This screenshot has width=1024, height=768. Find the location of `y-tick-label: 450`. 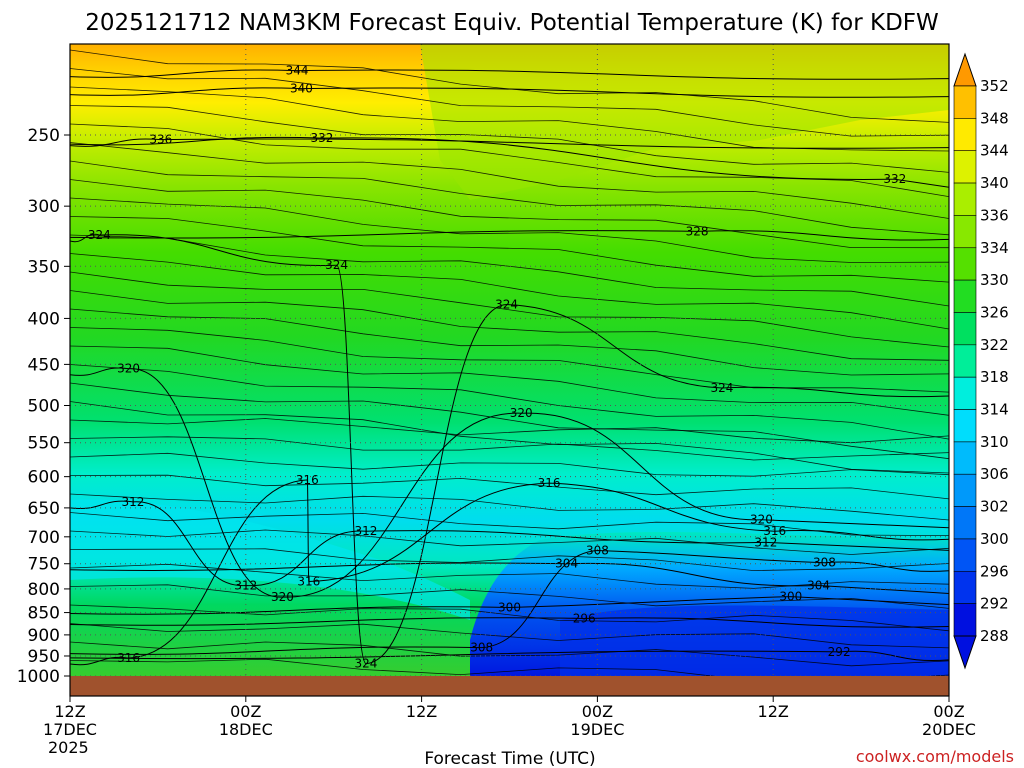

y-tick-label: 450 is located at coordinates (44, 365).